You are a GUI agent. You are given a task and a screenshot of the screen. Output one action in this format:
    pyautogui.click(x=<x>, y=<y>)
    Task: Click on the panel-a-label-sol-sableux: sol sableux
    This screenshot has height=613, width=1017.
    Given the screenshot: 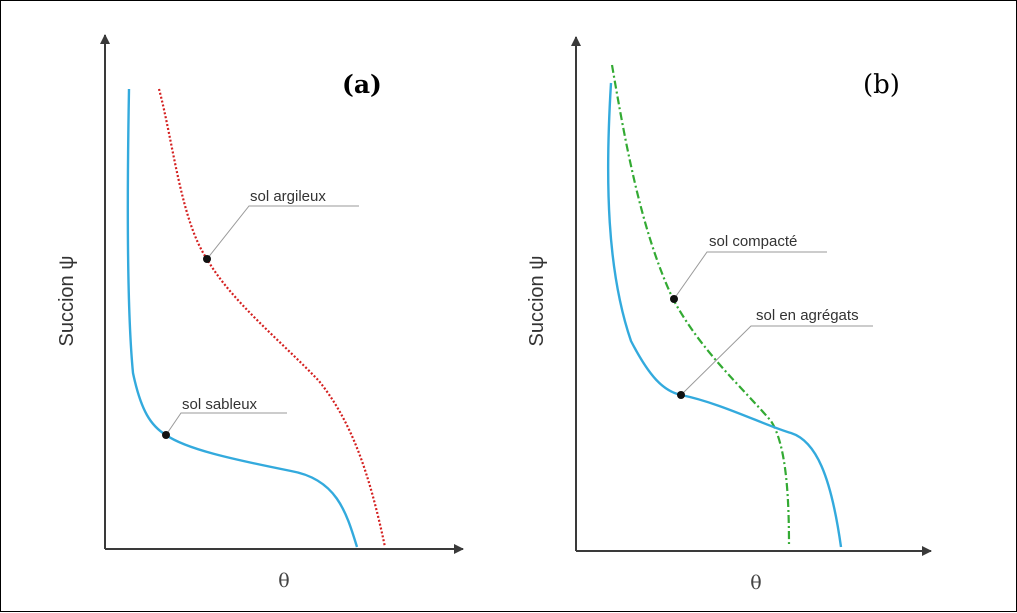 What is the action you would take?
    pyautogui.click(x=220, y=404)
    